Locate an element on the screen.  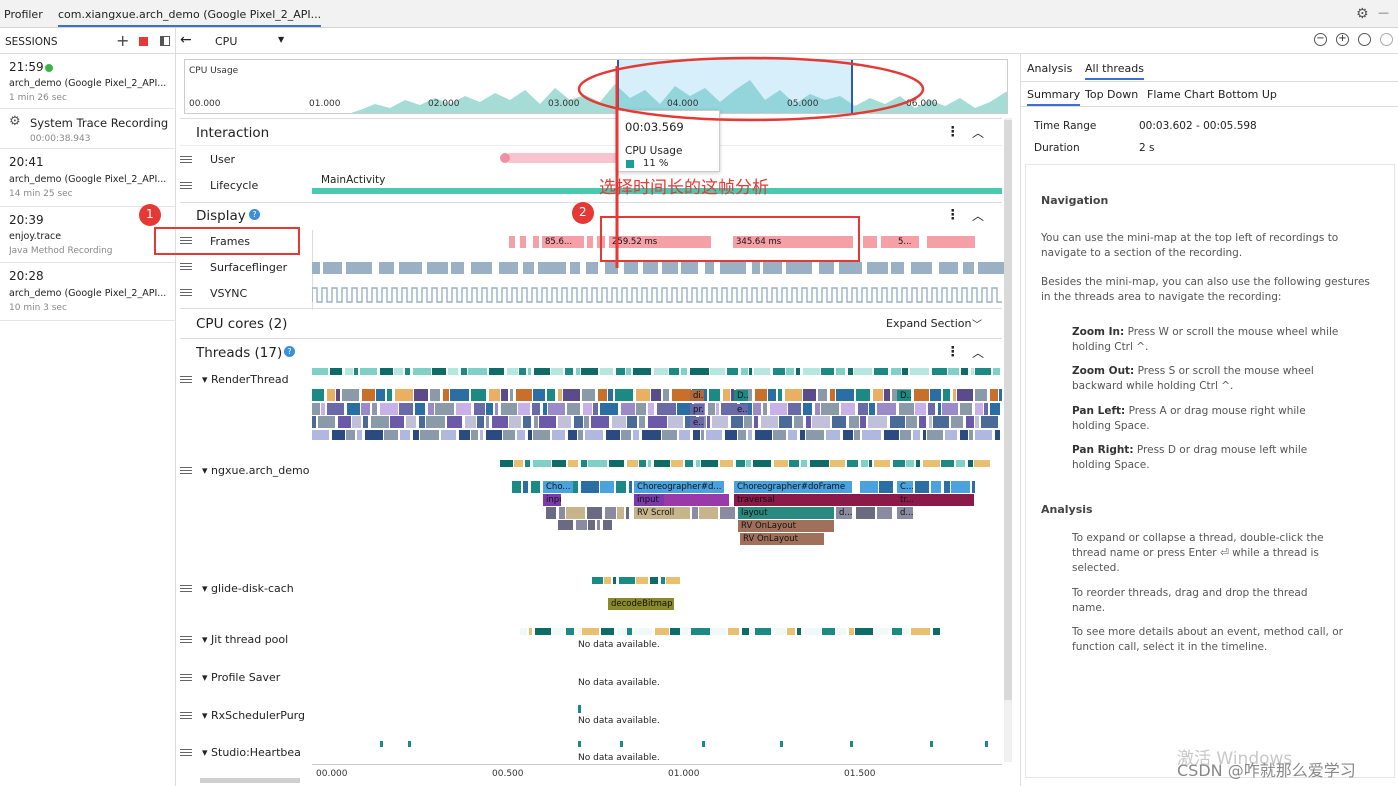
cpu-cores-section: CPU cores (2) Expand Section ﹀ is located at coordinates (591, 322).